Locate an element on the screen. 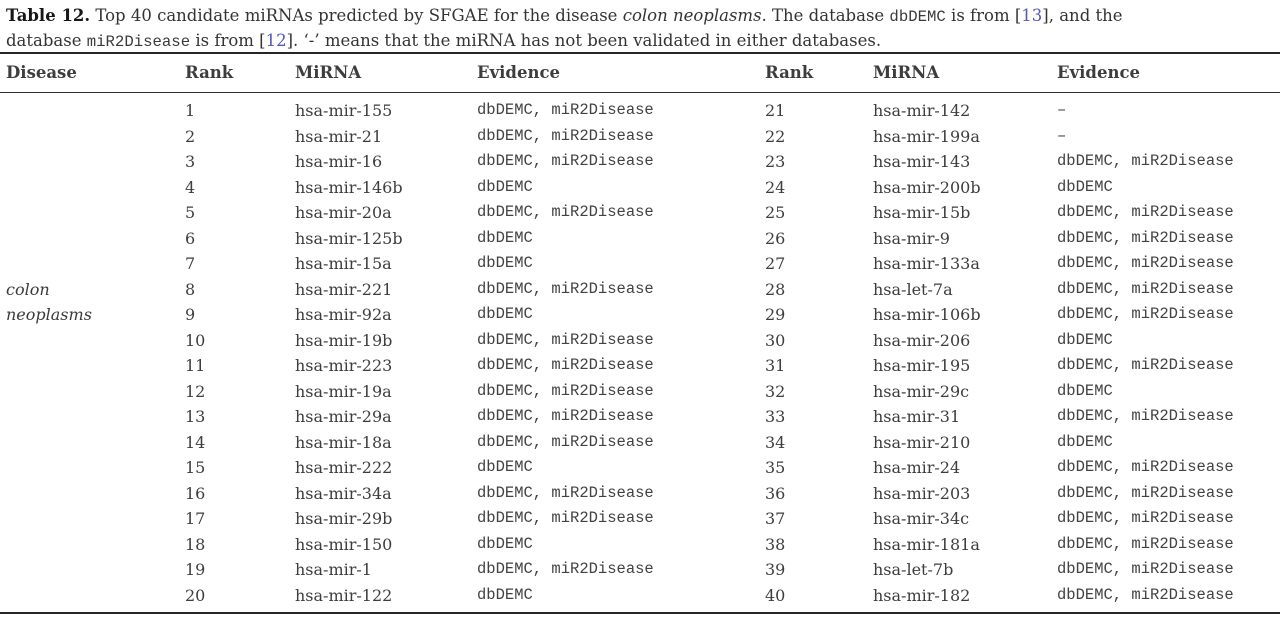 Image resolution: width=1280 pixels, height=617 pixels. rank-cell-right: 32 is located at coordinates (775, 391).